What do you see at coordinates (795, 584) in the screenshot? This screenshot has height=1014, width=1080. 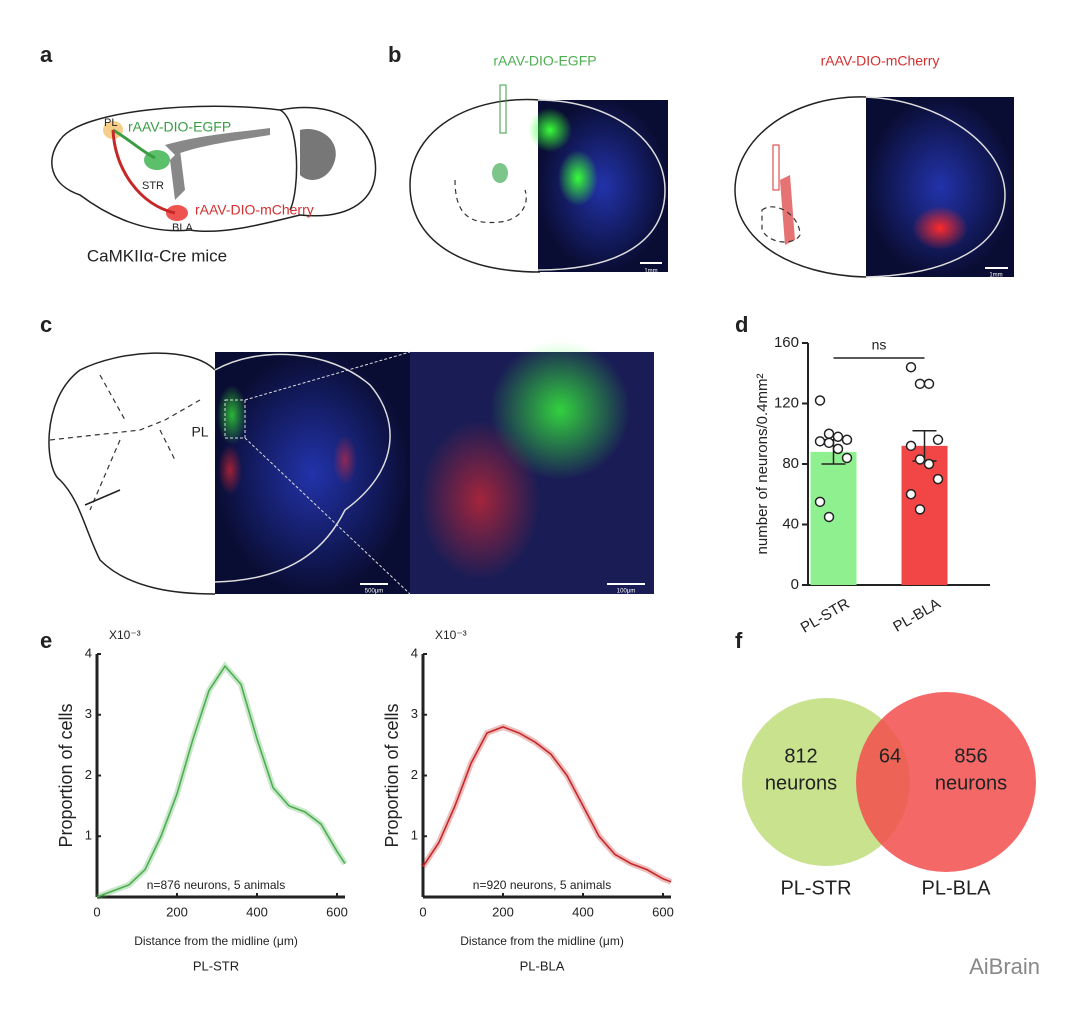 I see `y-tick-label: 0` at bounding box center [795, 584].